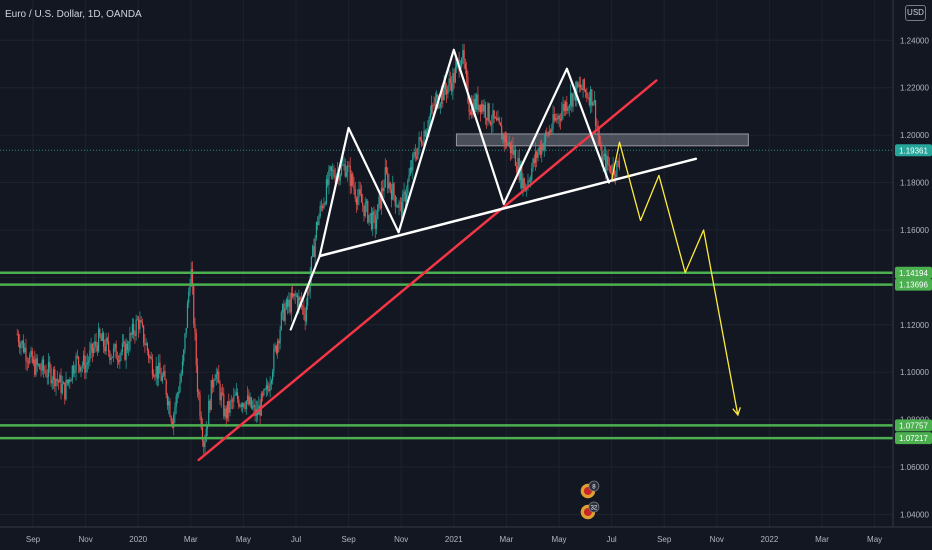 The width and height of the screenshot is (932, 550). I want to click on event-badge: 32, so click(589, 511).